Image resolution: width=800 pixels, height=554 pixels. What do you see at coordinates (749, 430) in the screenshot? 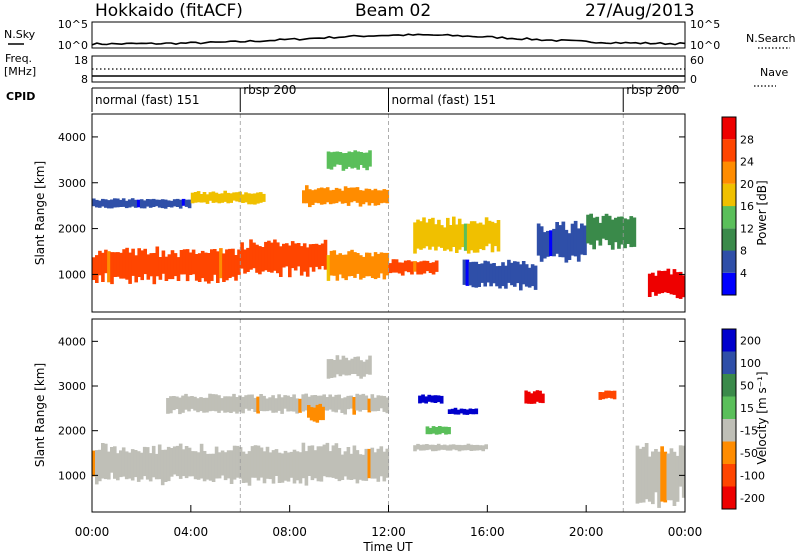
I see `colorbar-tick-label: -15` at bounding box center [749, 430].